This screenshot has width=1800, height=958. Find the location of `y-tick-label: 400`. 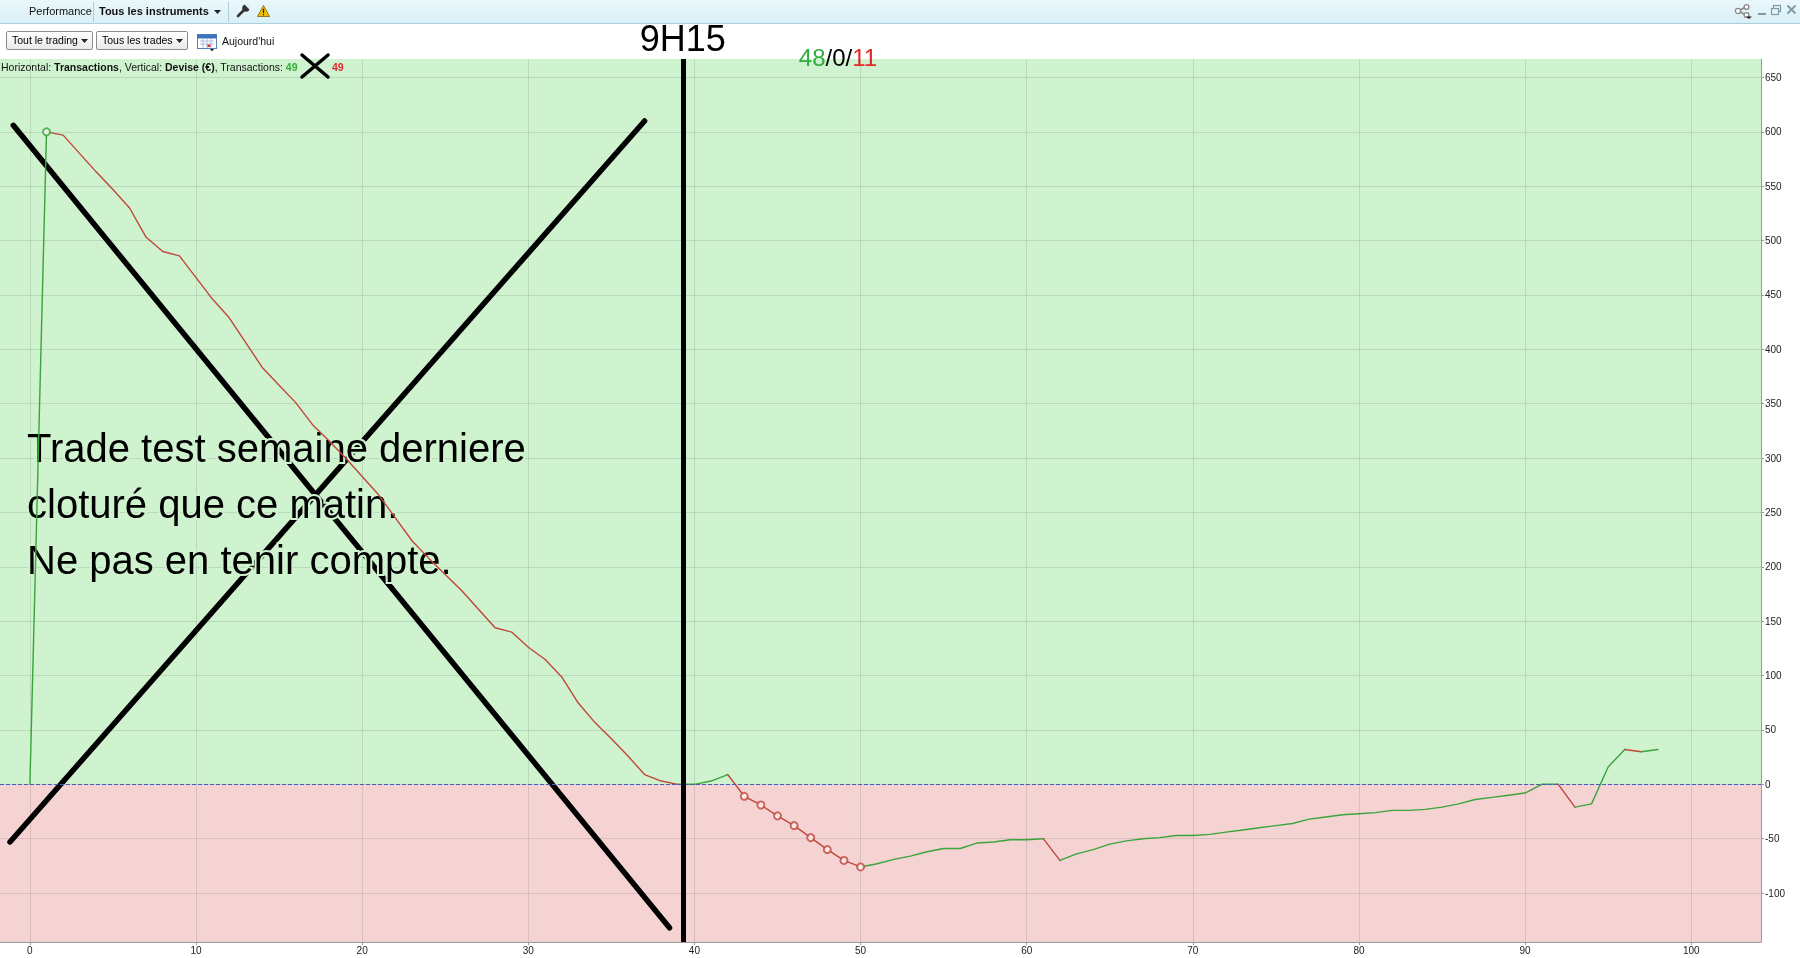

y-tick-label: 400 is located at coordinates (1774, 349).